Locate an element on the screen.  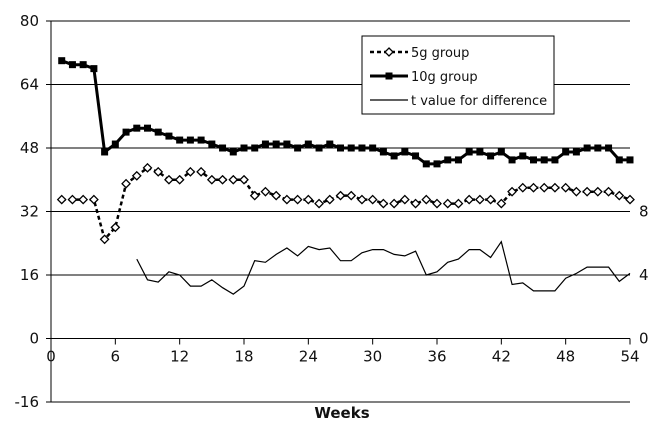
x-tick-label: 30 is located at coordinates (372, 357).